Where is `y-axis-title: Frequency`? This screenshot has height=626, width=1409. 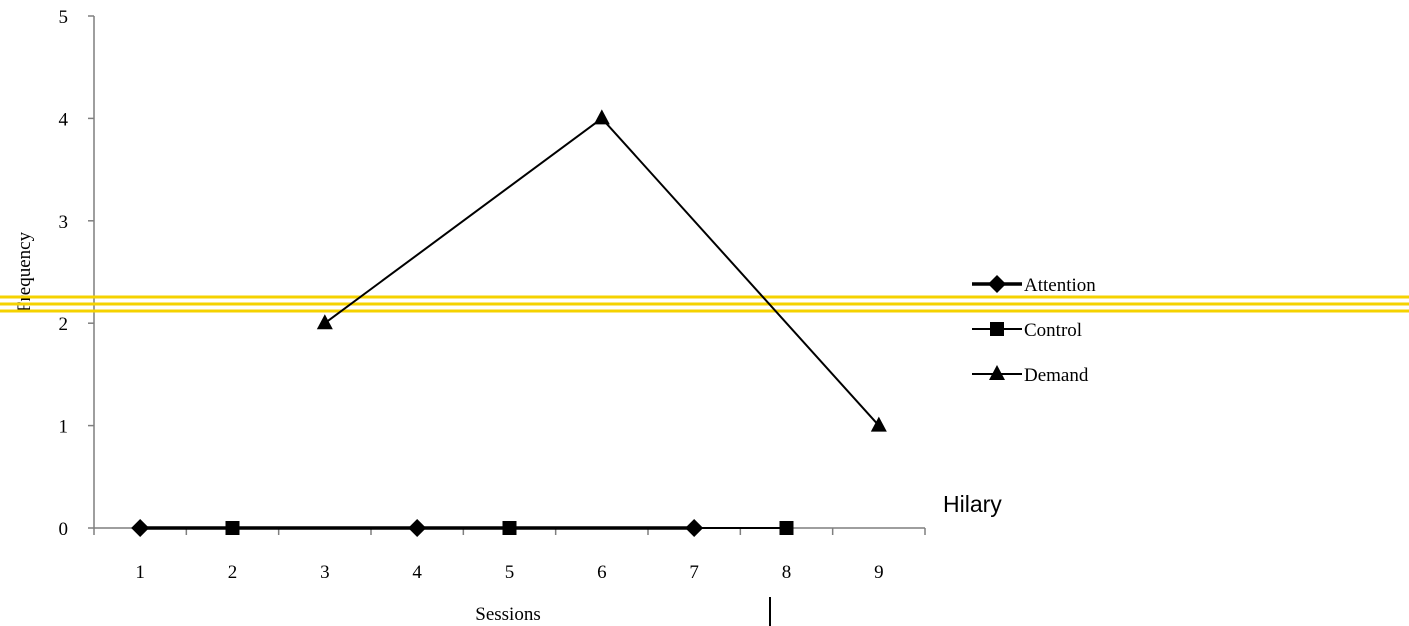 y-axis-title: Frequency is located at coordinates (24, 271).